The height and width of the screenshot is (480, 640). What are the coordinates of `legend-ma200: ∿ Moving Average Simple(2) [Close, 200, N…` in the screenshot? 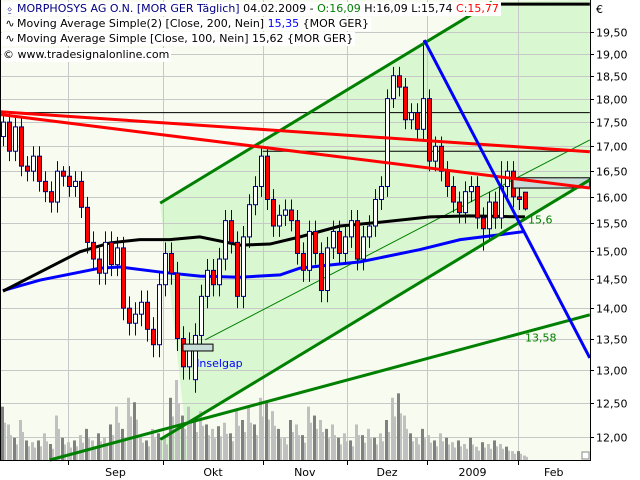 It's located at (187, 24).